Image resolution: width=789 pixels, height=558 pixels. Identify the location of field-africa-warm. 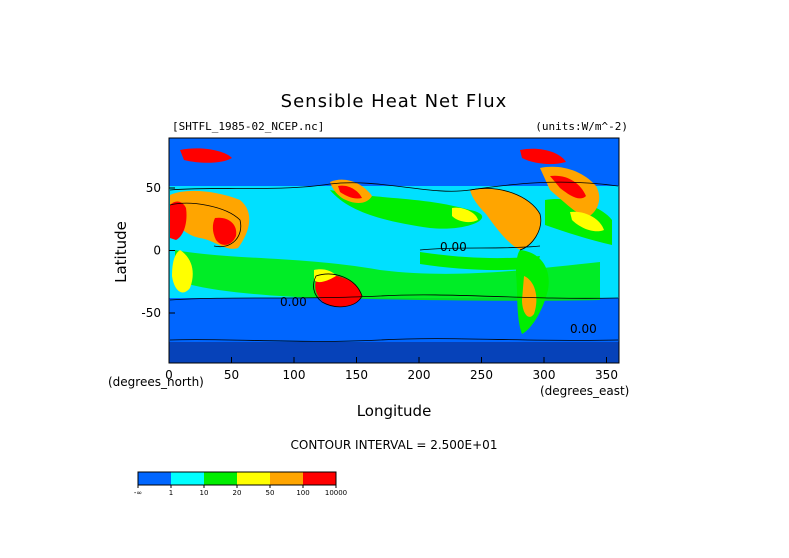
(178, 220).